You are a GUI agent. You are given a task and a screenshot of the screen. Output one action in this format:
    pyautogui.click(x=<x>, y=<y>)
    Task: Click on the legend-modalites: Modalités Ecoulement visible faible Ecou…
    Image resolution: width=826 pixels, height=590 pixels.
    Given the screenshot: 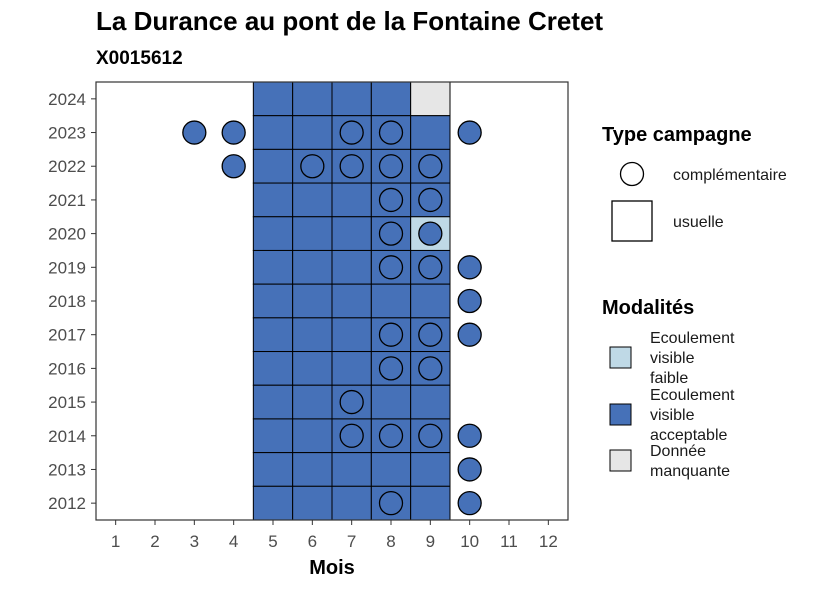 What is the action you would take?
    pyautogui.click(x=668, y=388)
    